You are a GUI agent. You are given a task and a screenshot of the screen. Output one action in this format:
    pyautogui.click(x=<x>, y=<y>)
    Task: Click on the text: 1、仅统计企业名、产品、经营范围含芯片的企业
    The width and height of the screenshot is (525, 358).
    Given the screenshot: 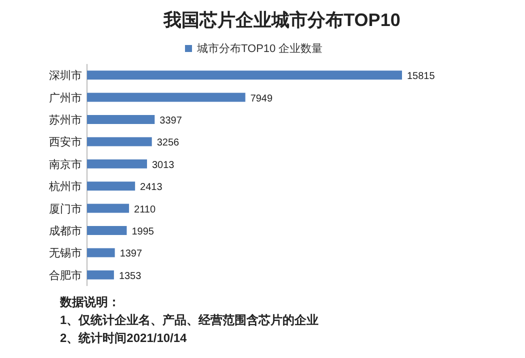 What is the action you would take?
    pyautogui.click(x=189, y=320)
    